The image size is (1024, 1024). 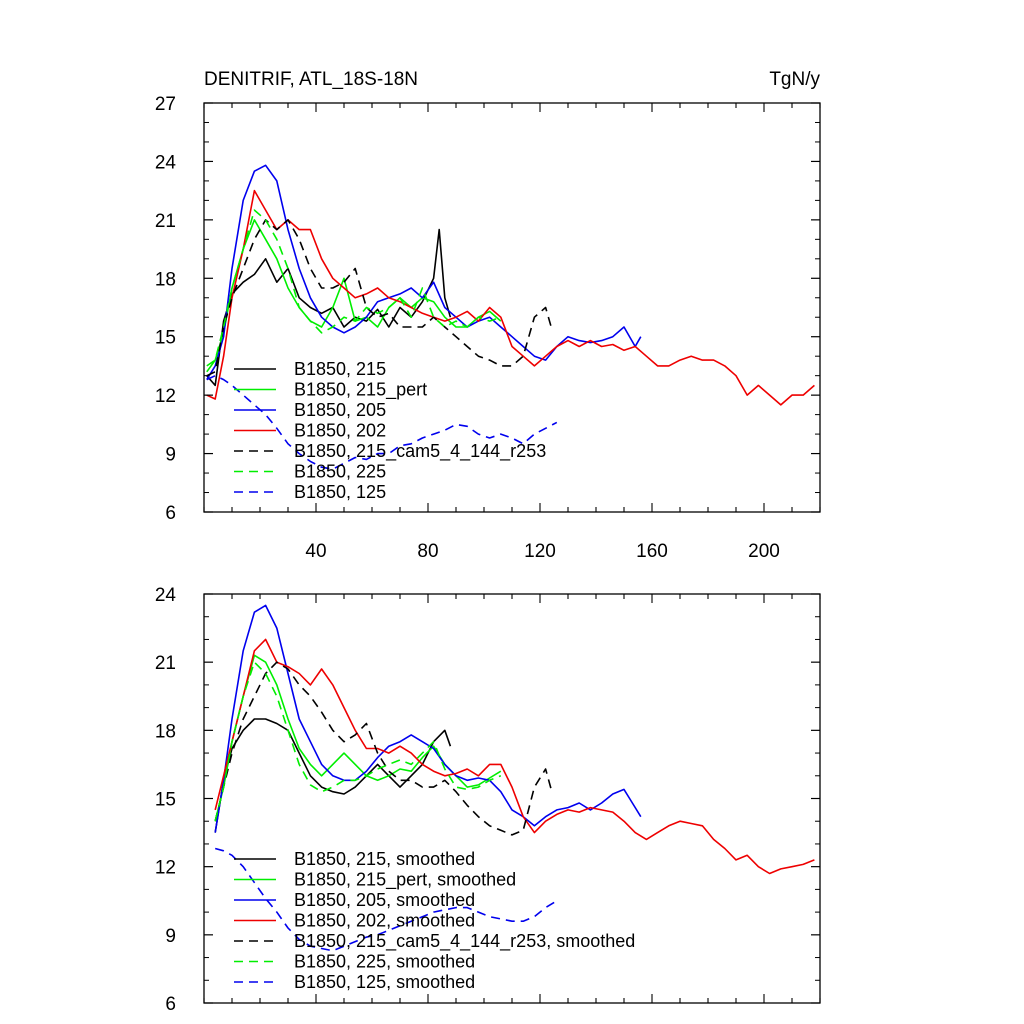 What do you see at coordinates (794, 79) in the screenshot?
I see `chart-units: TgN/y` at bounding box center [794, 79].